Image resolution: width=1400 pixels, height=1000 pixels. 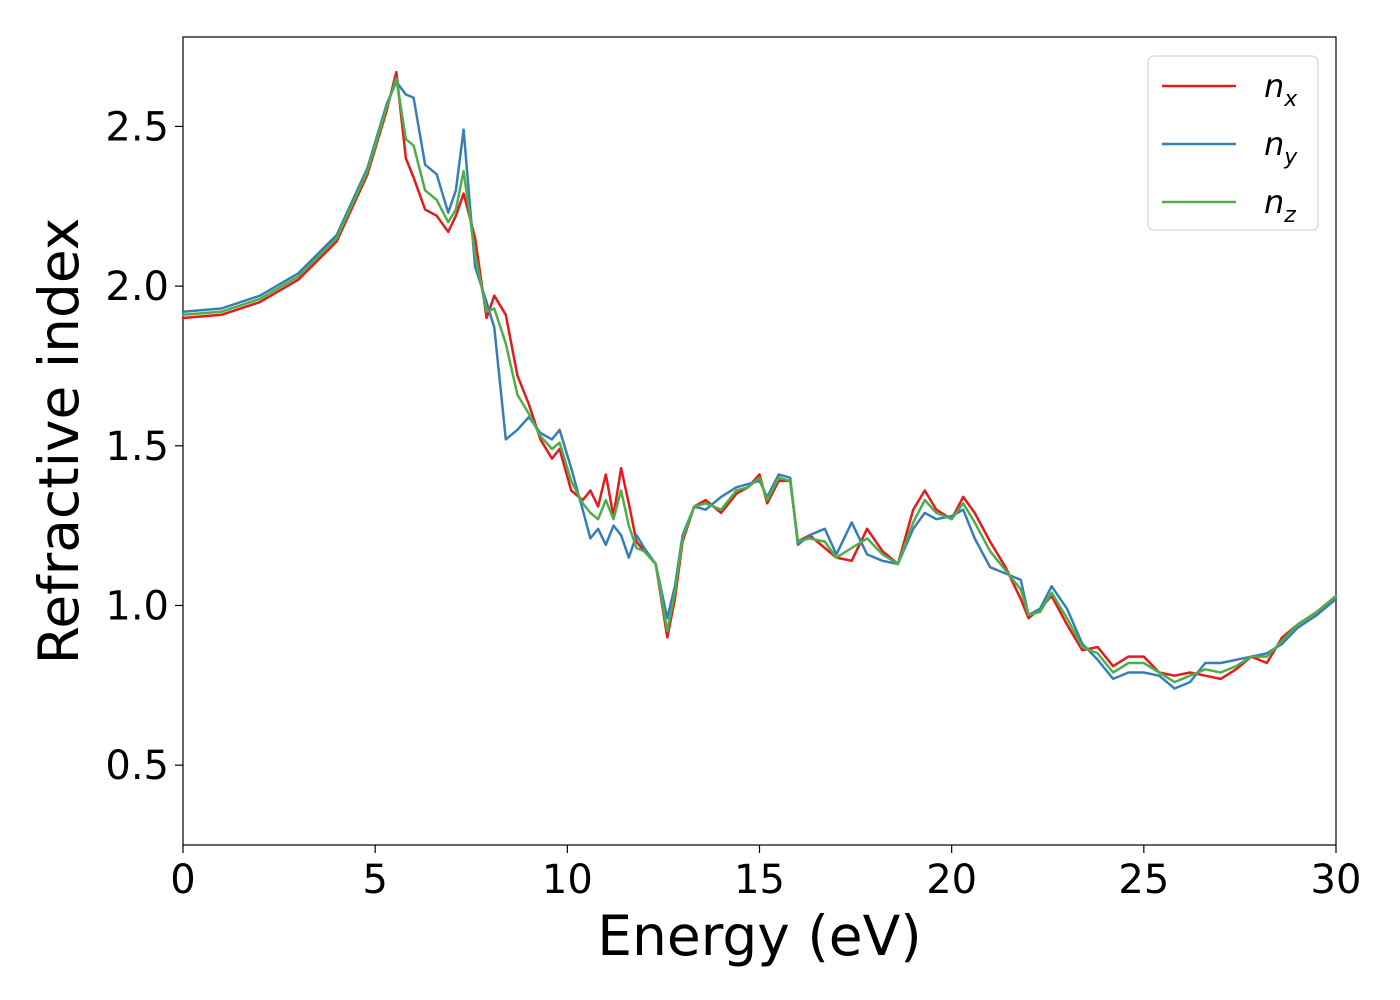 I want to click on x-tick-label: 30, so click(x=1336, y=880).